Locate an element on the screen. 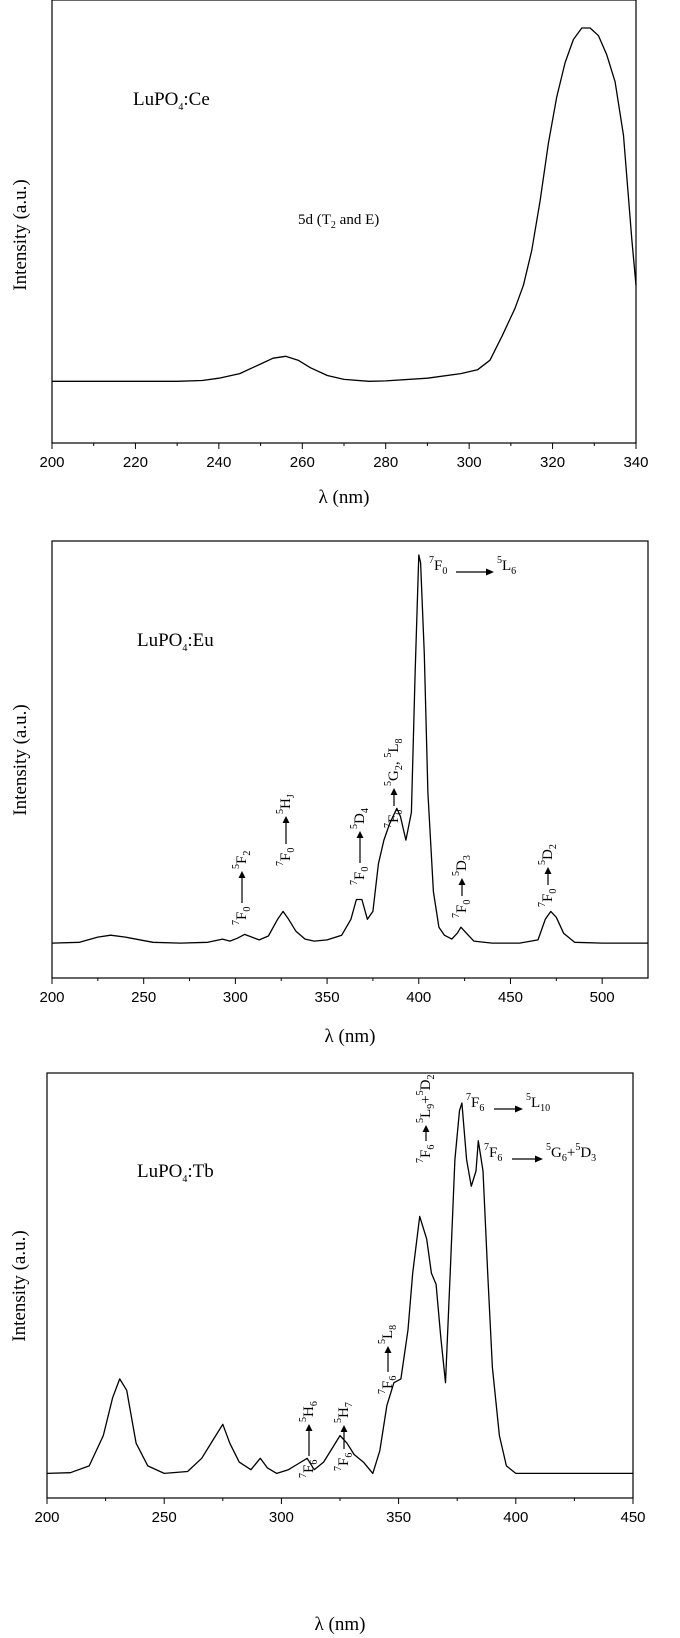 The width and height of the screenshot is (680, 1638). transition-label-5D3: 7F0 5D3 is located at coordinates (462, 886).